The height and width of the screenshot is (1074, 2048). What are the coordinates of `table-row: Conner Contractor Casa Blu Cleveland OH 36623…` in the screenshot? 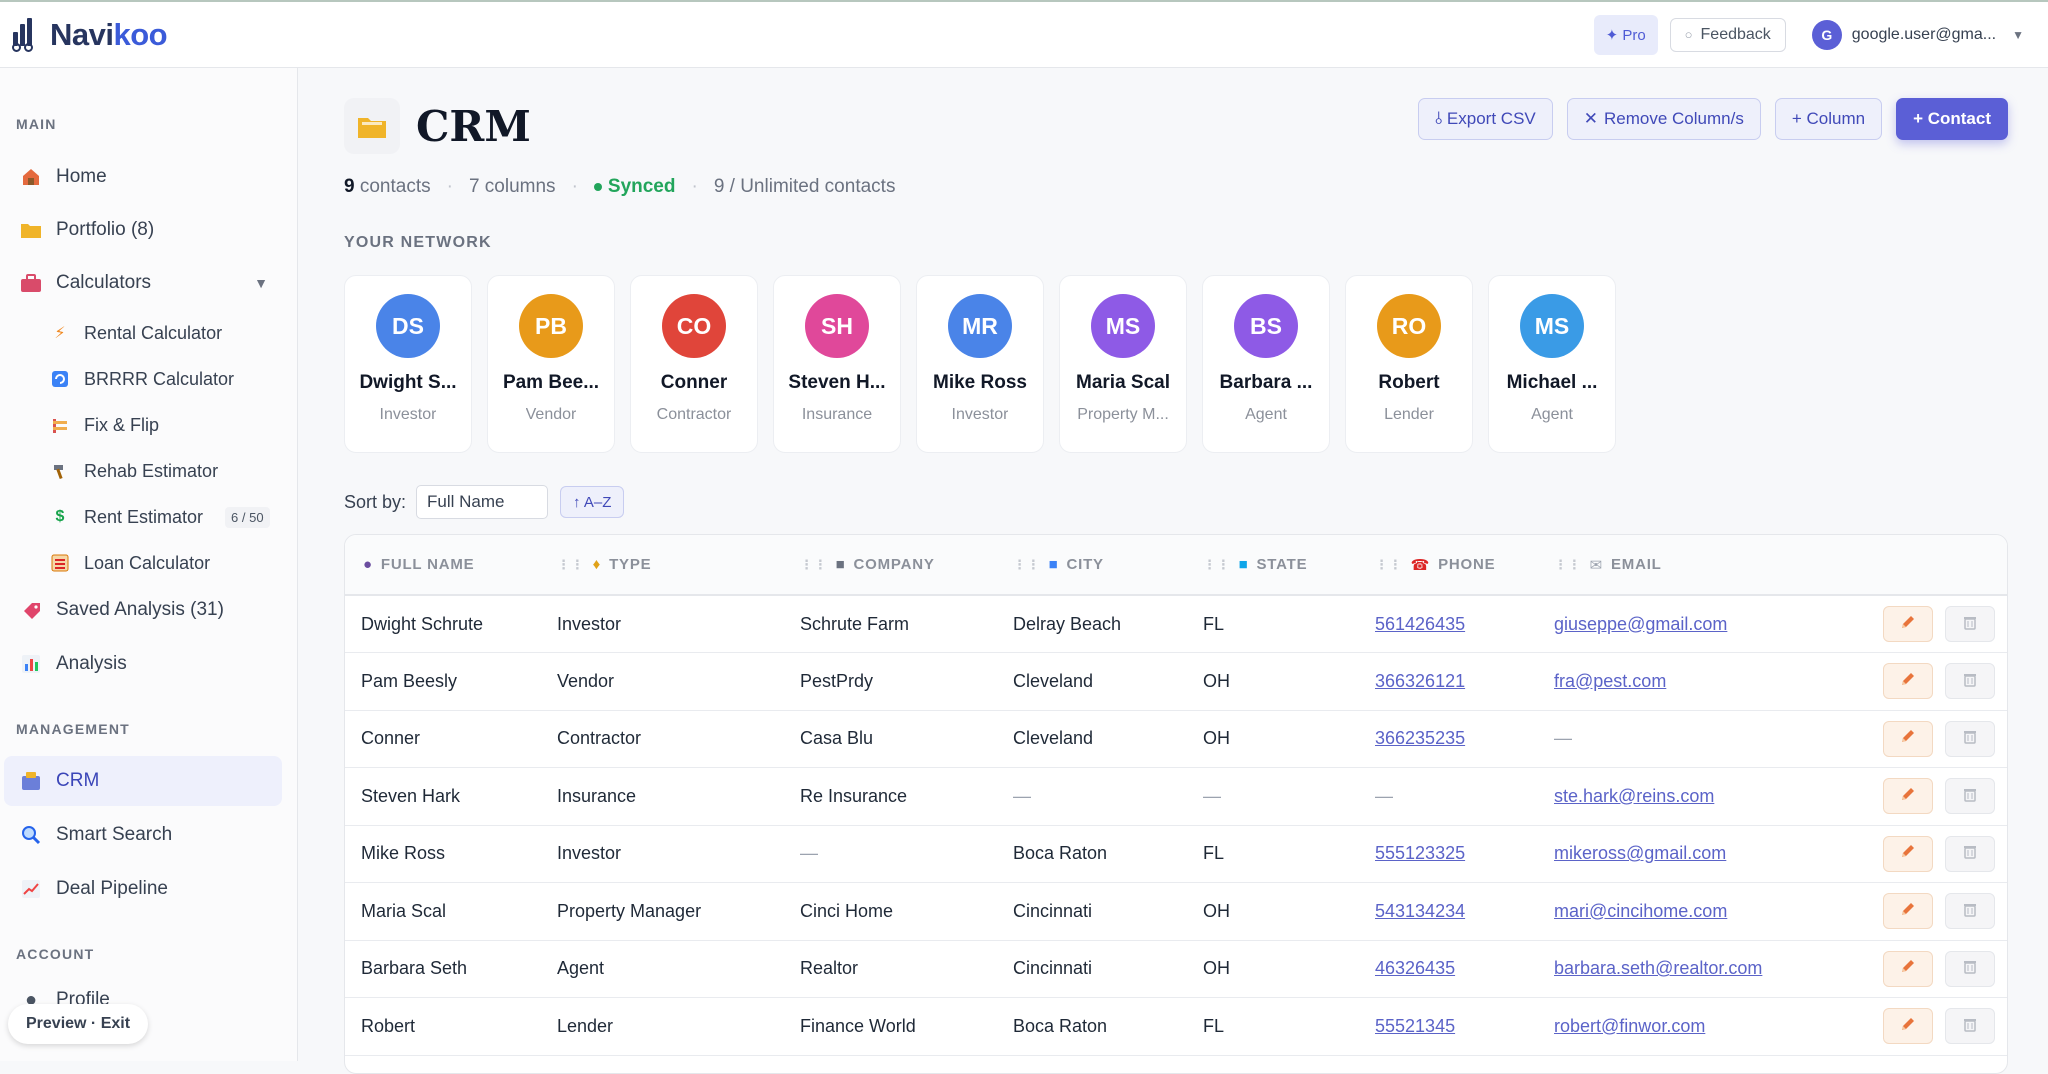 It's located at (1176, 739).